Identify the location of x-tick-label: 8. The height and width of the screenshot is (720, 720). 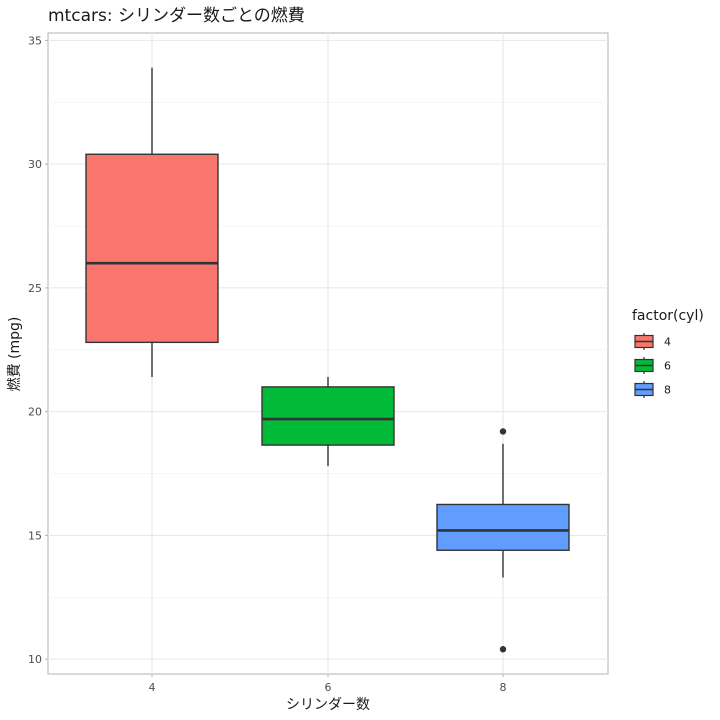
(503, 687).